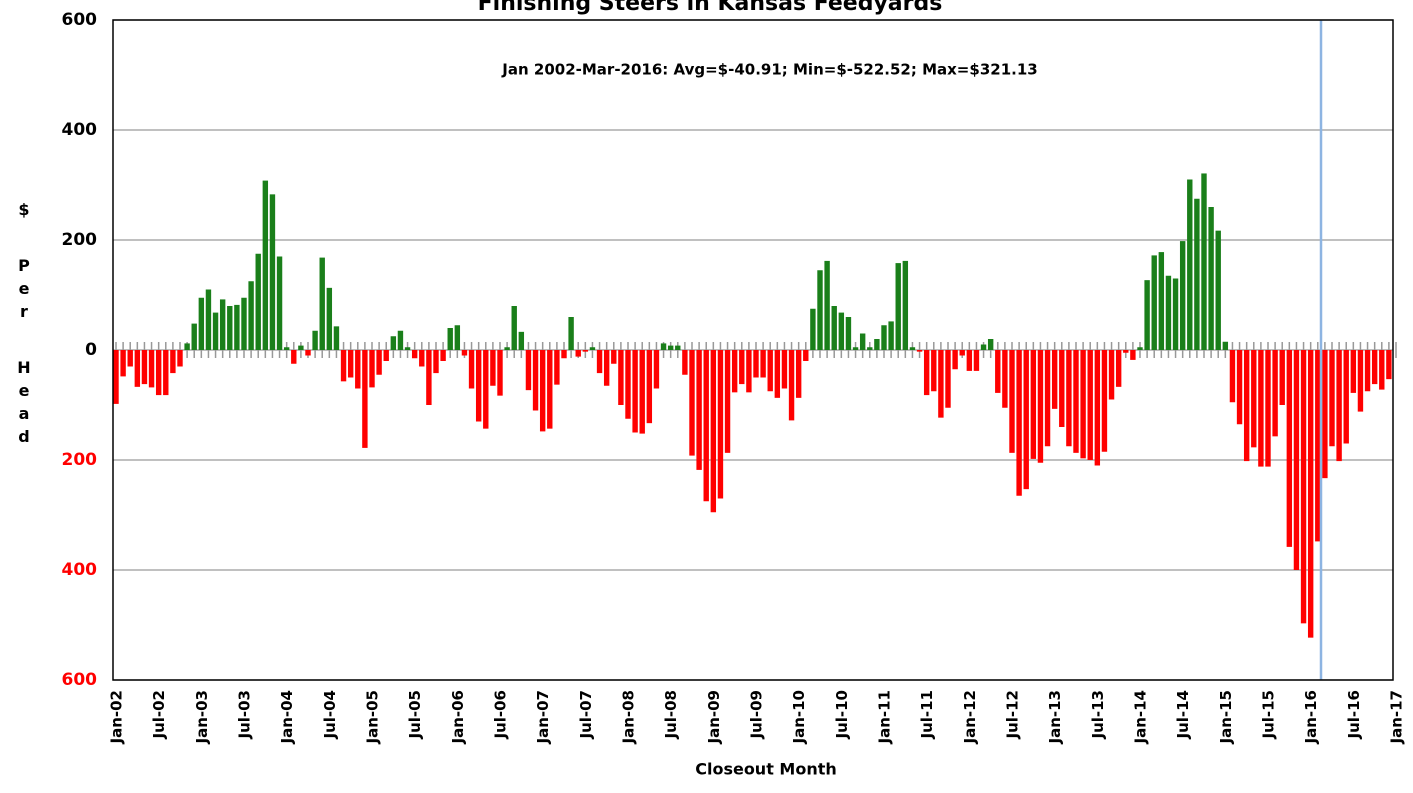  Describe the element at coordinates (970, 717) in the screenshot. I see `x-tick-label: Jan-12` at that location.